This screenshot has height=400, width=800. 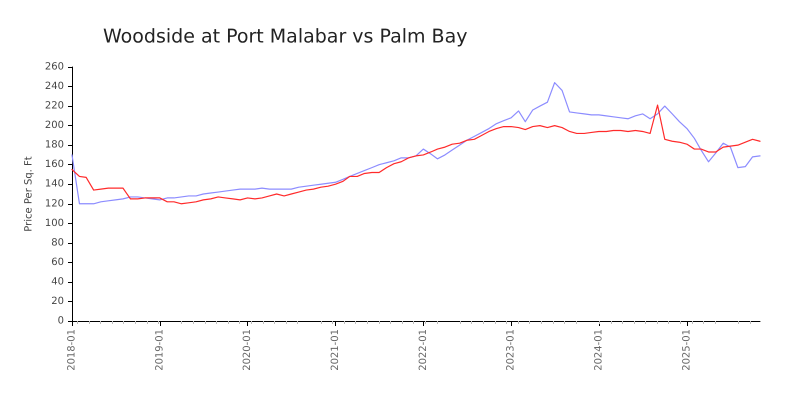 I want to click on x-tick-label: 2025-01, so click(x=686, y=350).